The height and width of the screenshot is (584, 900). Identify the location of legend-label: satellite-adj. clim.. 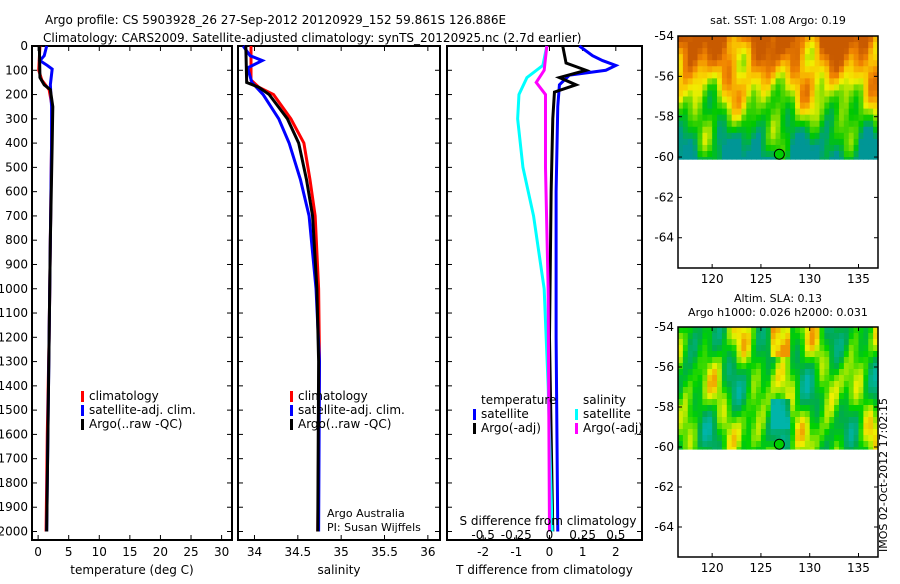
(351, 410).